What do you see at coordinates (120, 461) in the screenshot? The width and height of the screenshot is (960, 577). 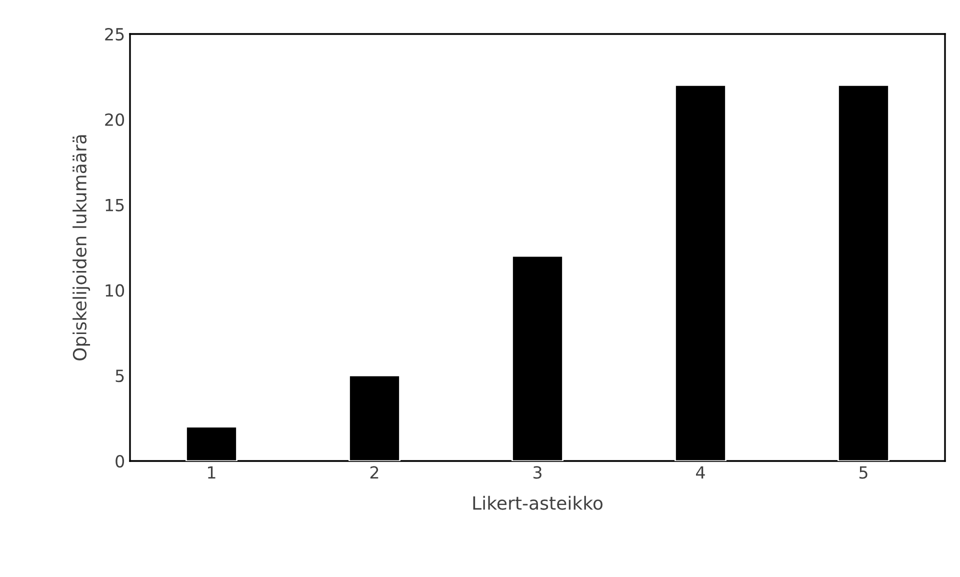 I see `y-tick-label: 0` at bounding box center [120, 461].